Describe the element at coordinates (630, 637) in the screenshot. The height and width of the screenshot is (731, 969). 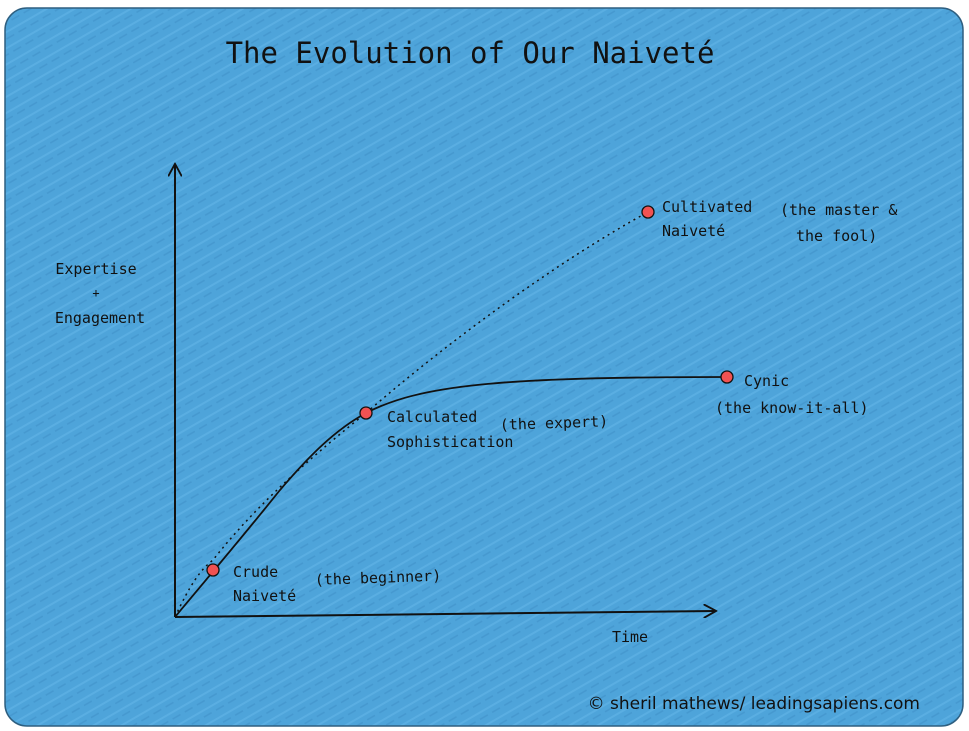
I see `x-axis-label: Time` at that location.